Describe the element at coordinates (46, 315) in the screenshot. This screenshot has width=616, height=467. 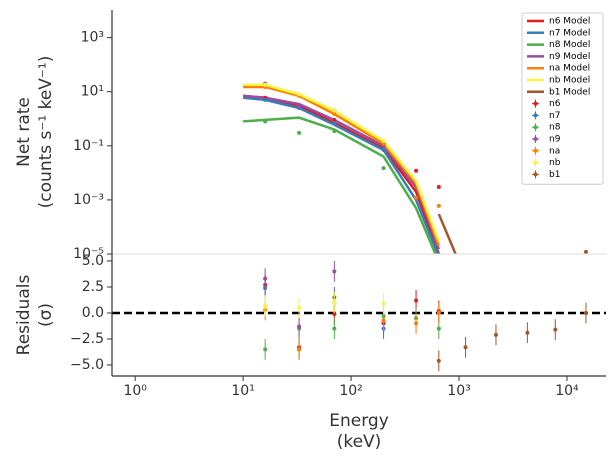
I see `residual-y-label: (σ)` at that location.